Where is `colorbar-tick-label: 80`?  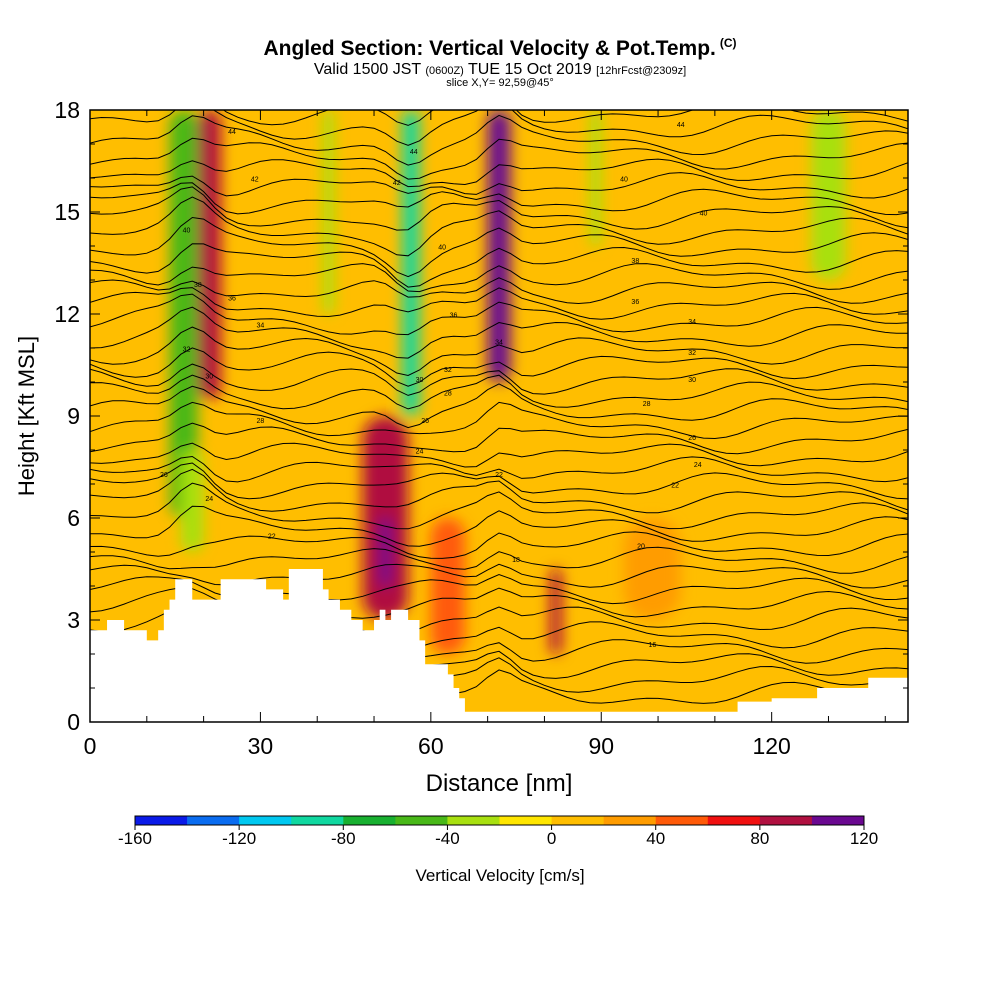 colorbar-tick-label: 80 is located at coordinates (759, 838).